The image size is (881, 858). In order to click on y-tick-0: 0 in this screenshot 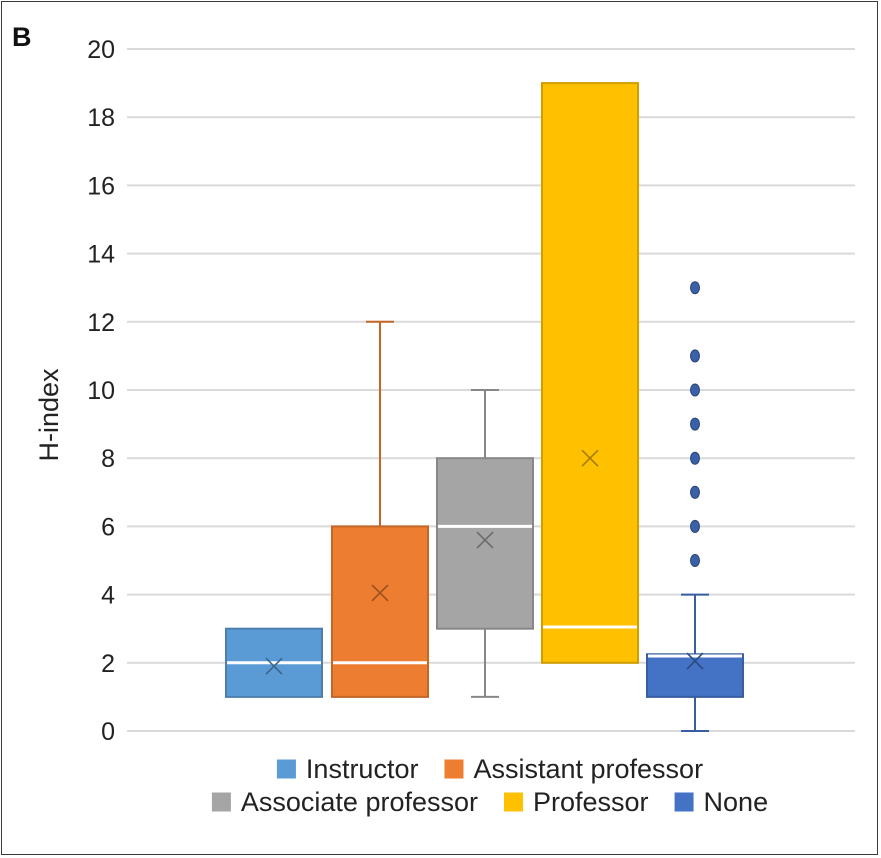, I will do `click(108, 732)`.